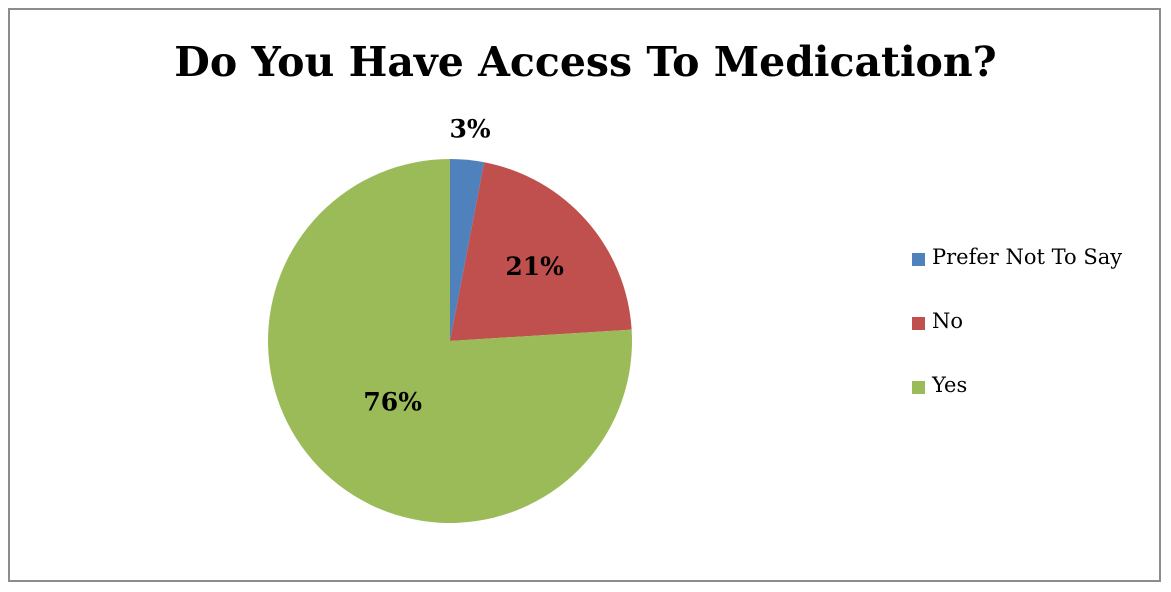 The width and height of the screenshot is (1171, 592). Describe the element at coordinates (950, 385) in the screenshot. I see `legend-label-yes: Yes` at that location.